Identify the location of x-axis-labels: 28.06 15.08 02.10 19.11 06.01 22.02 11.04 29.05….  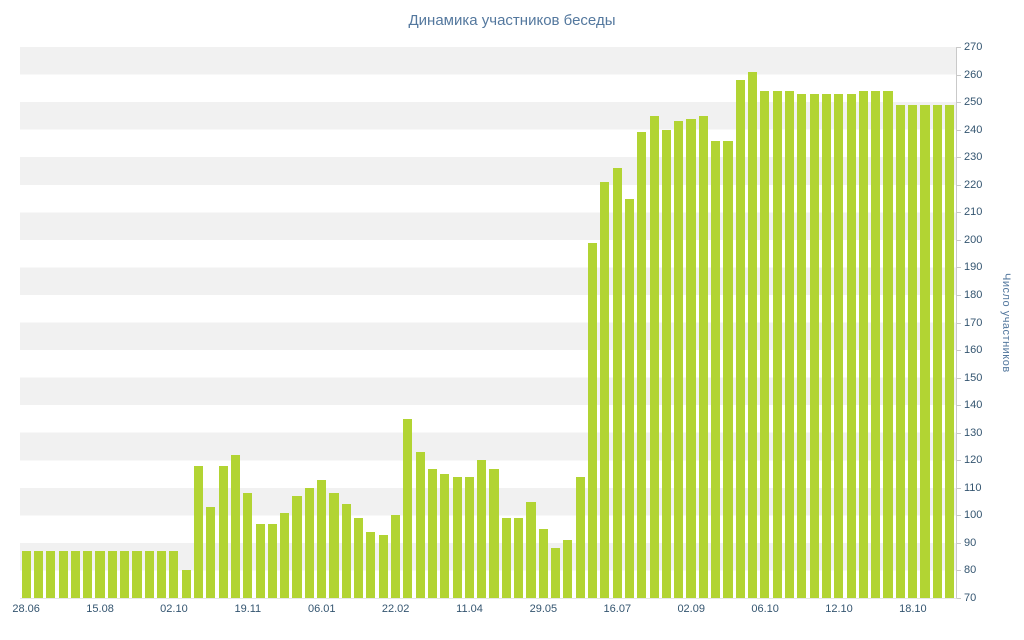
(484, 611).